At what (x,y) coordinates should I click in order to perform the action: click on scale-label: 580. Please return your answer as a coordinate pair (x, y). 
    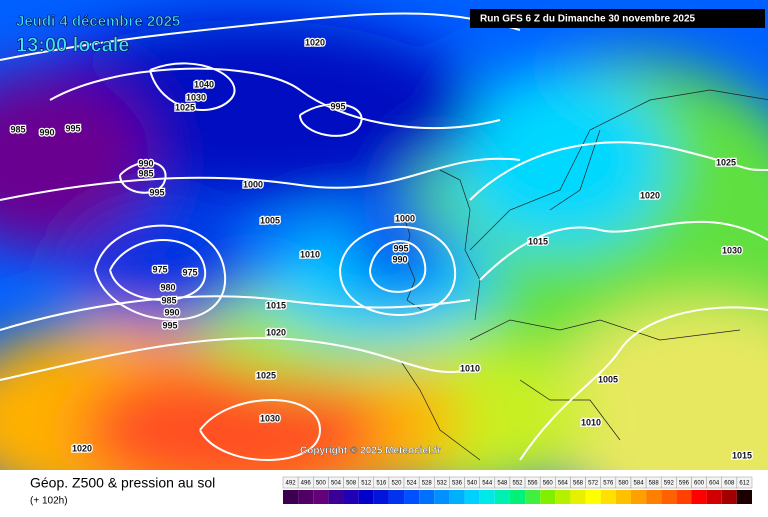
    Looking at the image, I should click on (623, 484).